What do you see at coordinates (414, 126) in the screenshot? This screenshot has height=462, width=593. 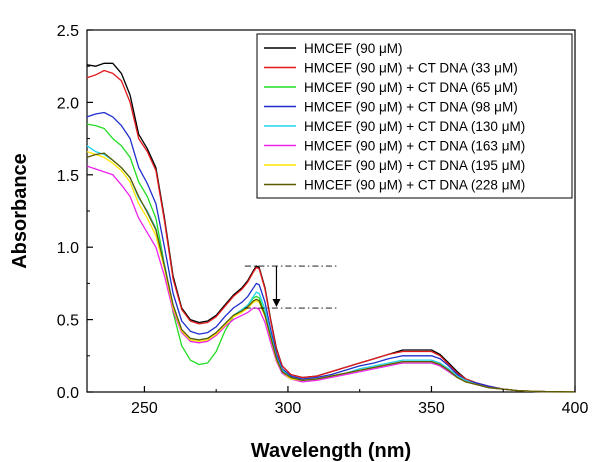 I see `legend-label: HMCEF (90 μM) + CT DNA (130 μM)` at bounding box center [414, 126].